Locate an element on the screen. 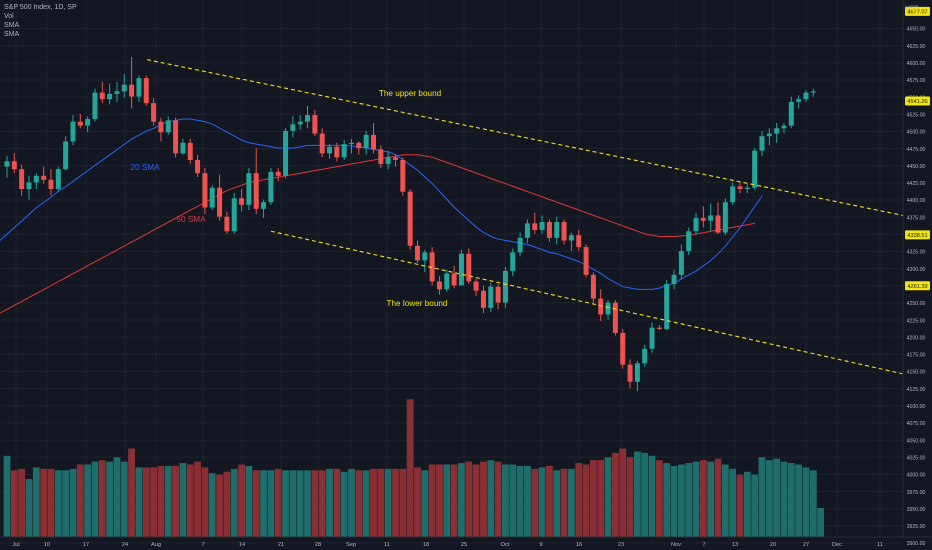 Image resolution: width=932 pixels, height=550 pixels. time-tick-label: 28 is located at coordinates (318, 545).